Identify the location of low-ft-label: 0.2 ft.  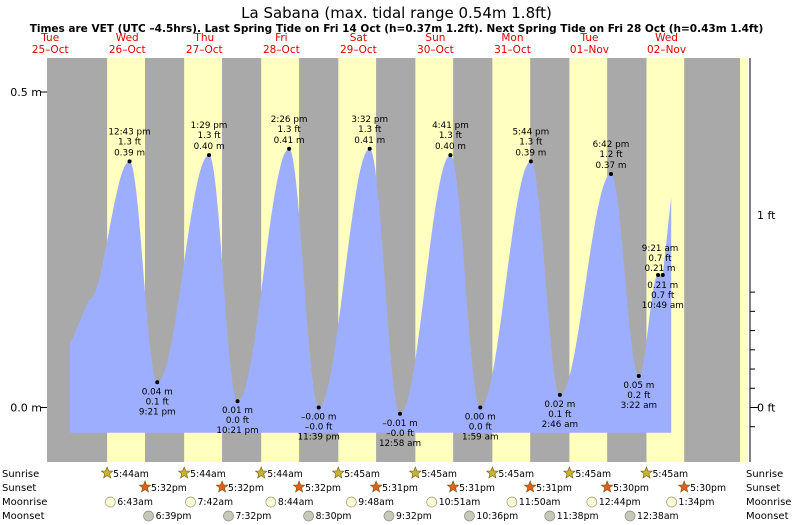
(639, 396).